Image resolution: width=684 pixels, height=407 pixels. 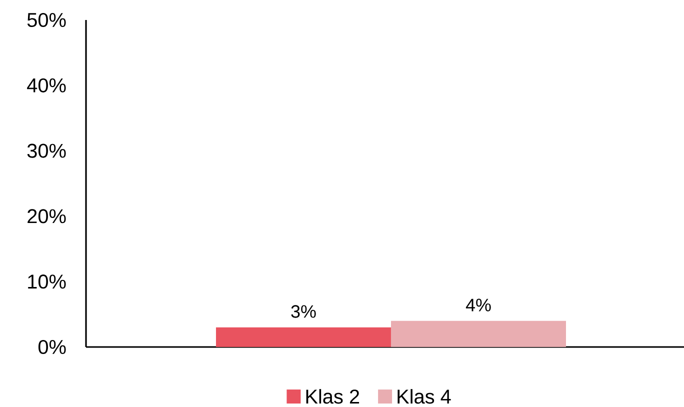 What do you see at coordinates (46, 151) in the screenshot?
I see `y-tick-label: 30%` at bounding box center [46, 151].